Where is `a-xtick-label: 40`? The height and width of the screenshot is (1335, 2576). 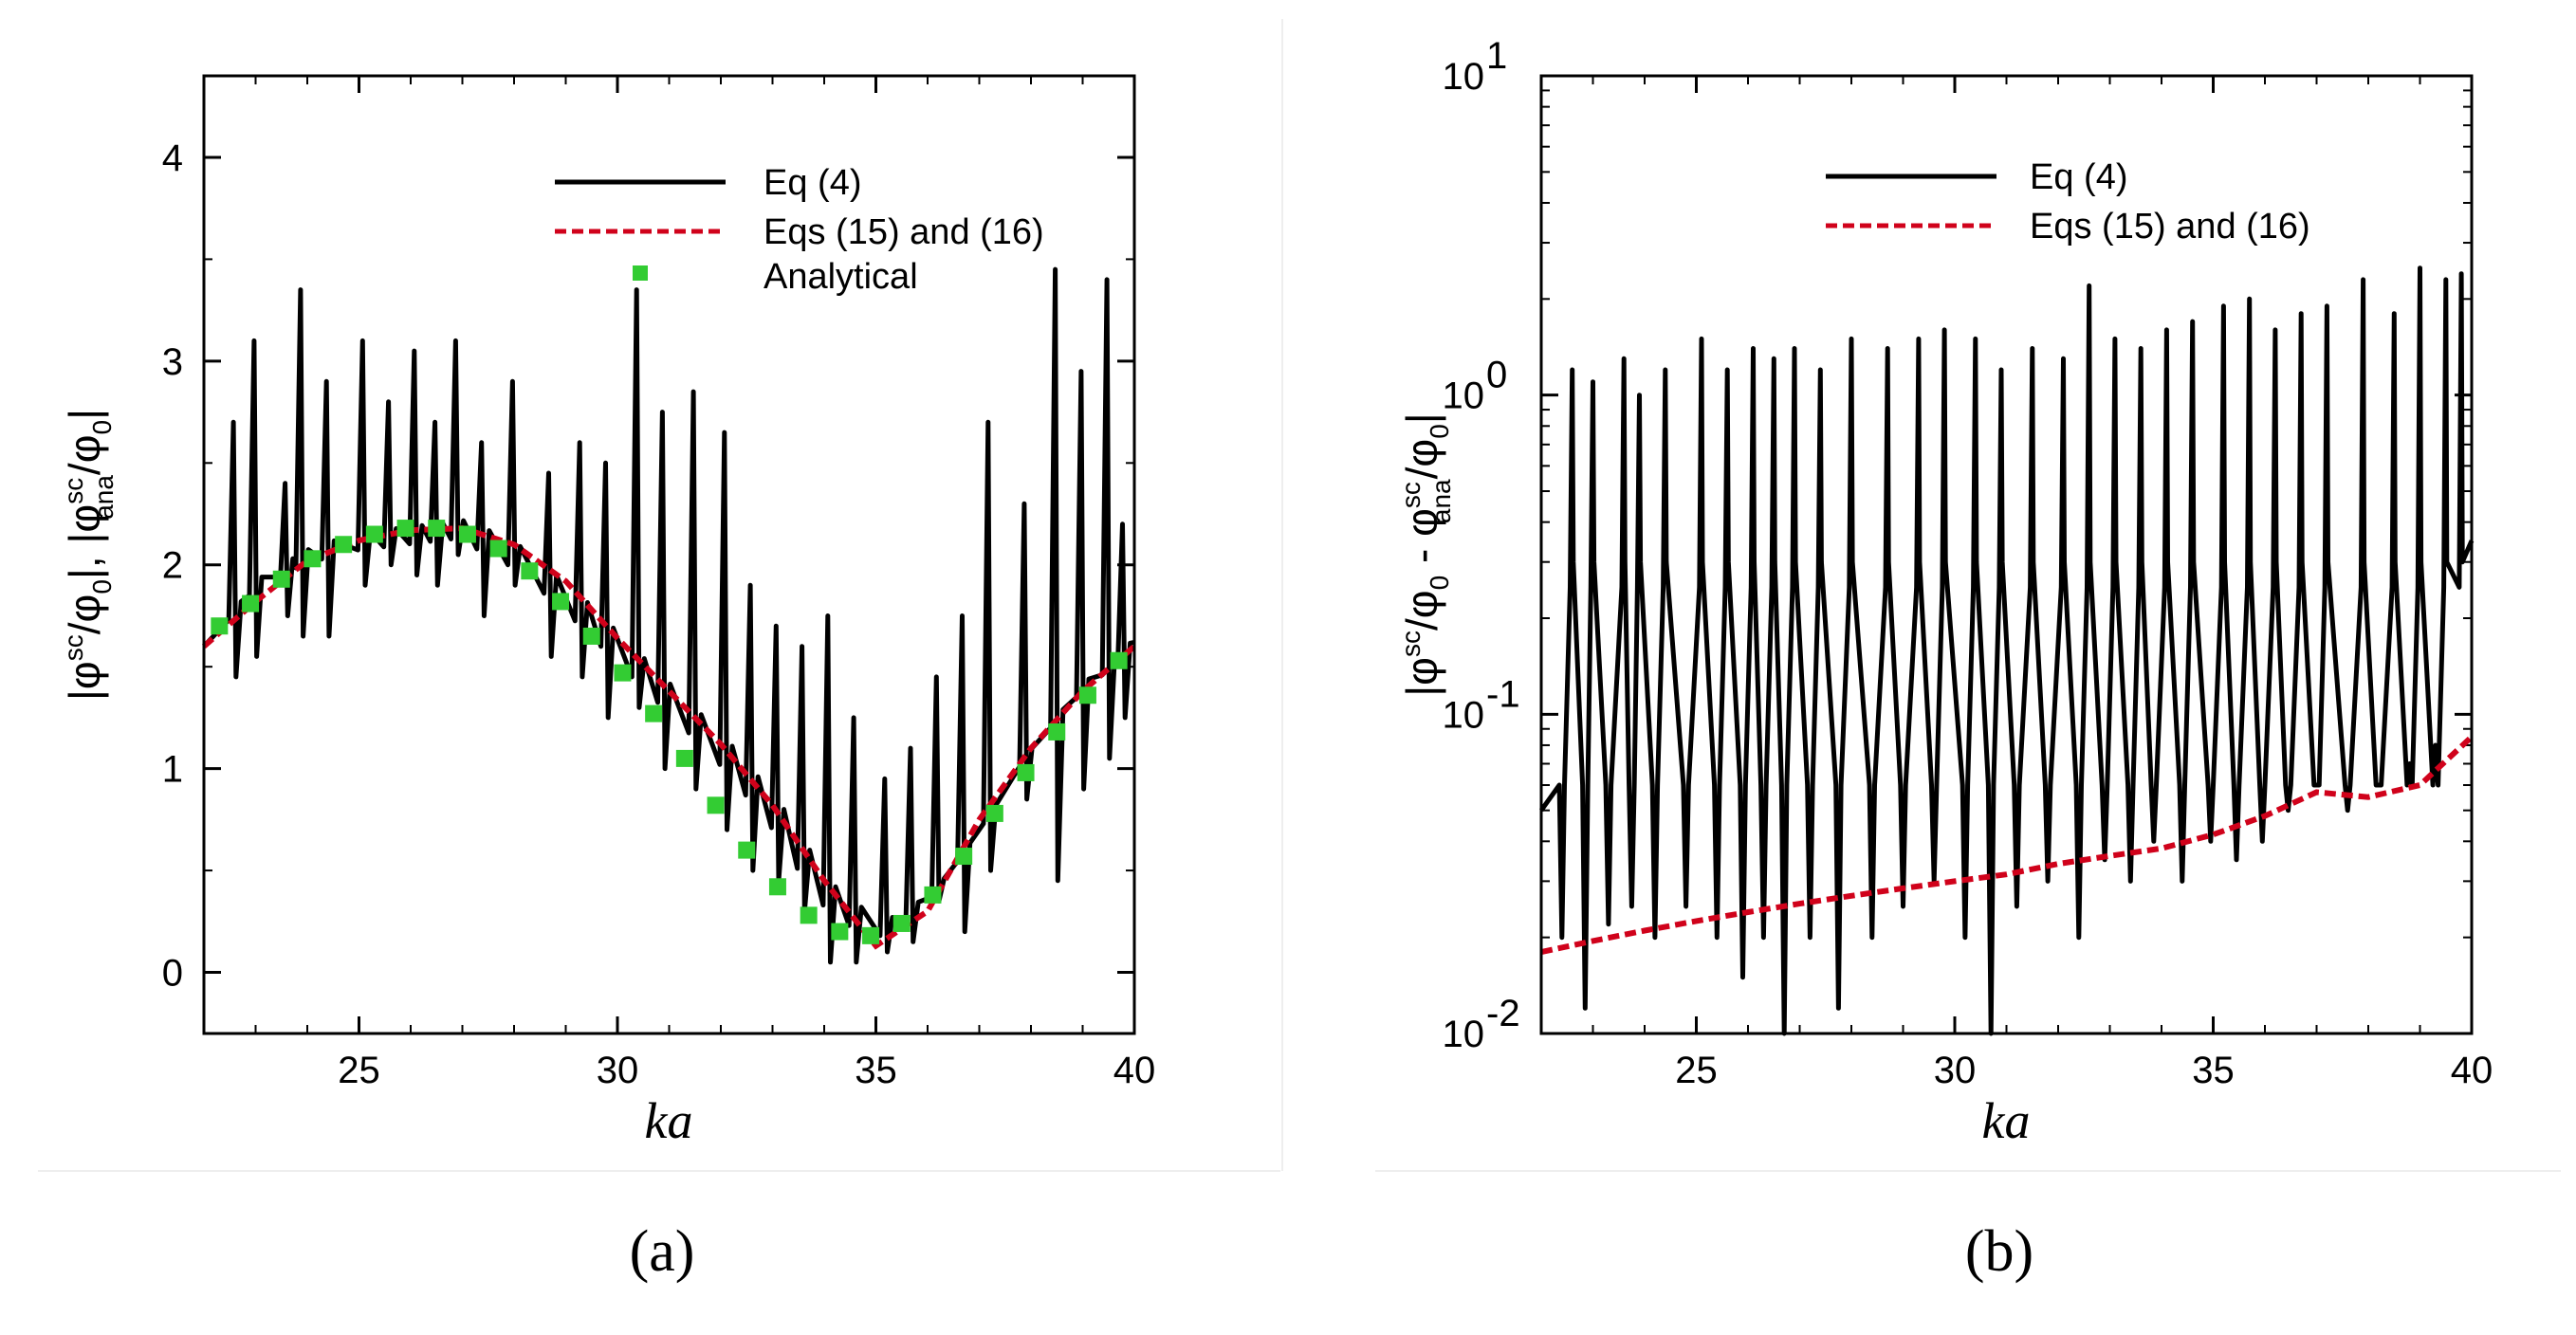 a-xtick-label: 40 is located at coordinates (1134, 1070).